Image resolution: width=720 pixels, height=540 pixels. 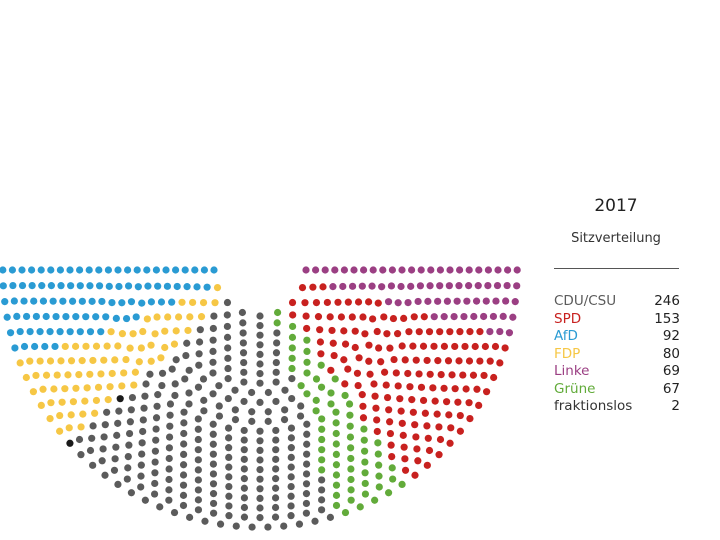 I want to click on legend-value: 69, so click(x=671, y=371).